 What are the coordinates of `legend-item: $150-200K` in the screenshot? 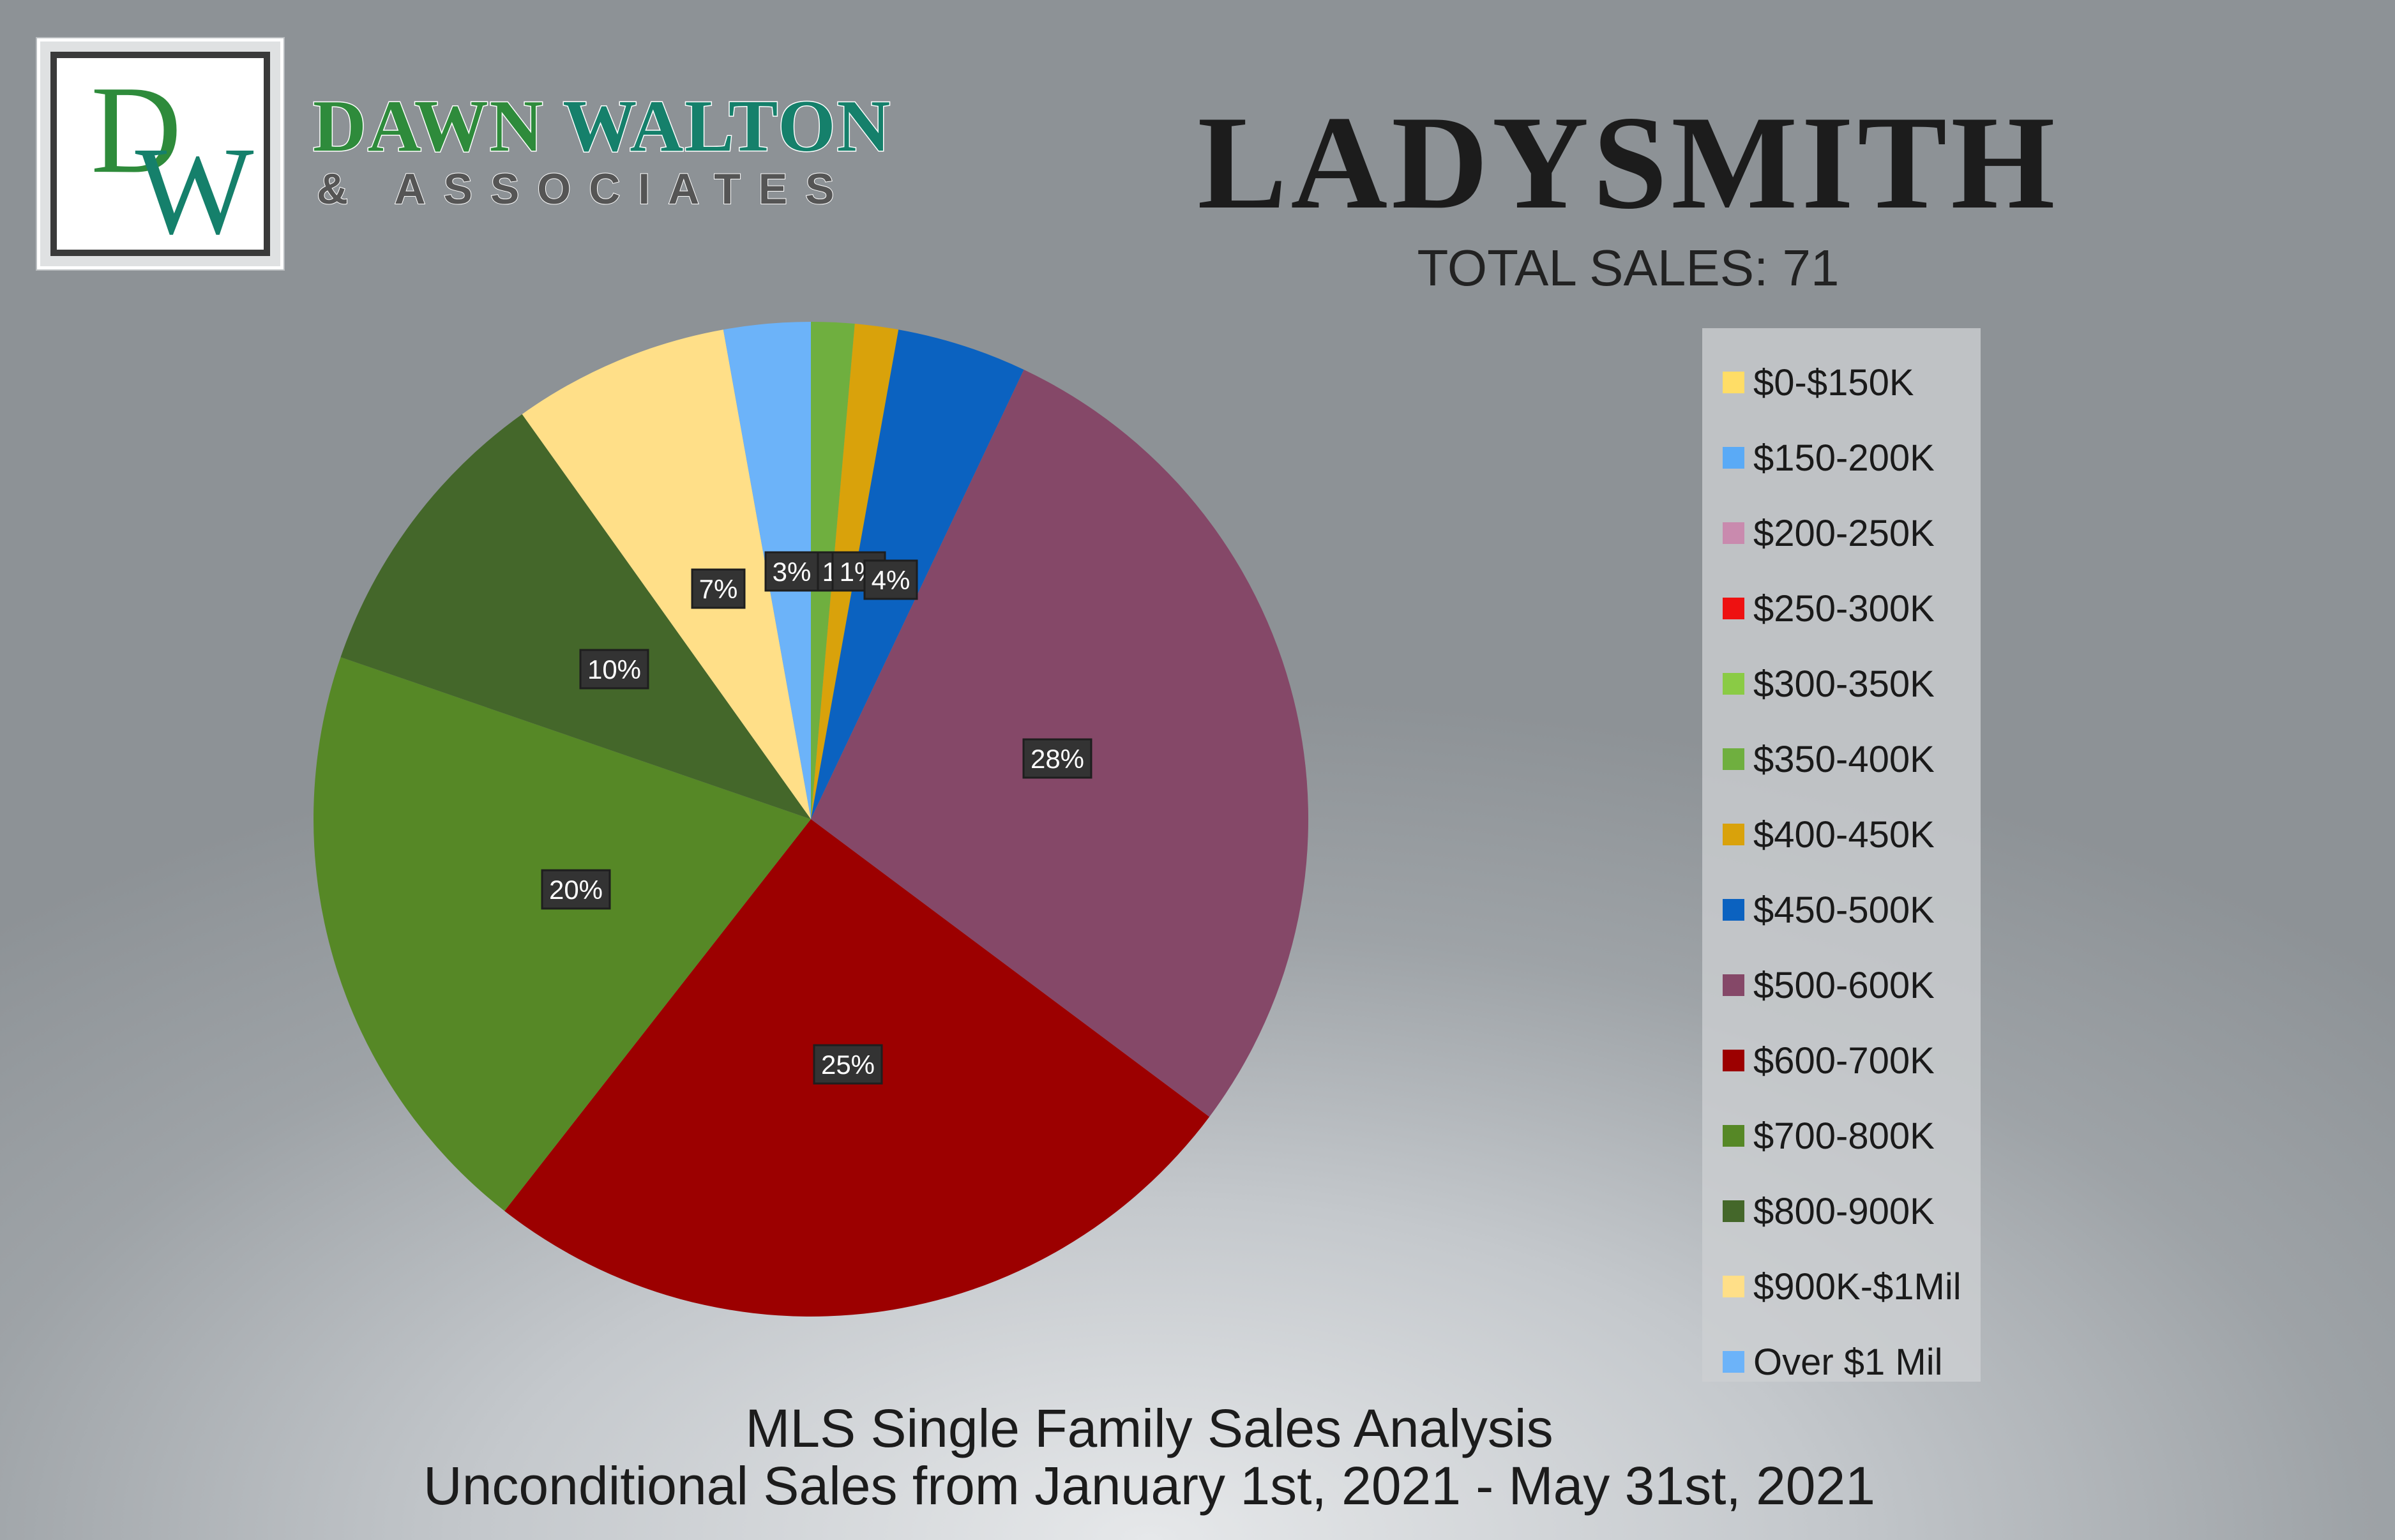 It's located at (1841, 457).